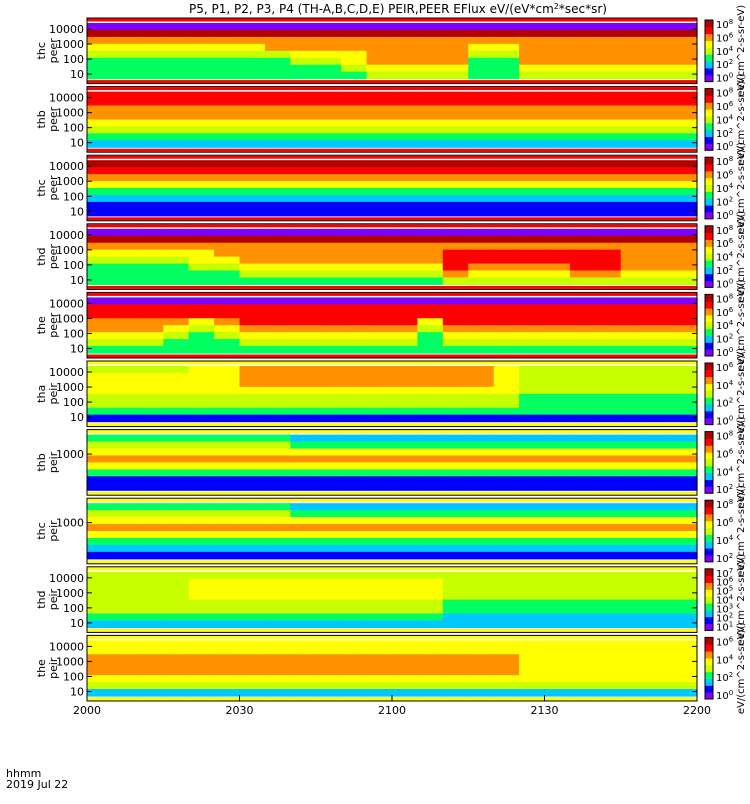  What do you see at coordinates (53, 462) in the screenshot?
I see `y-axis-product-label: peir` at bounding box center [53, 462].